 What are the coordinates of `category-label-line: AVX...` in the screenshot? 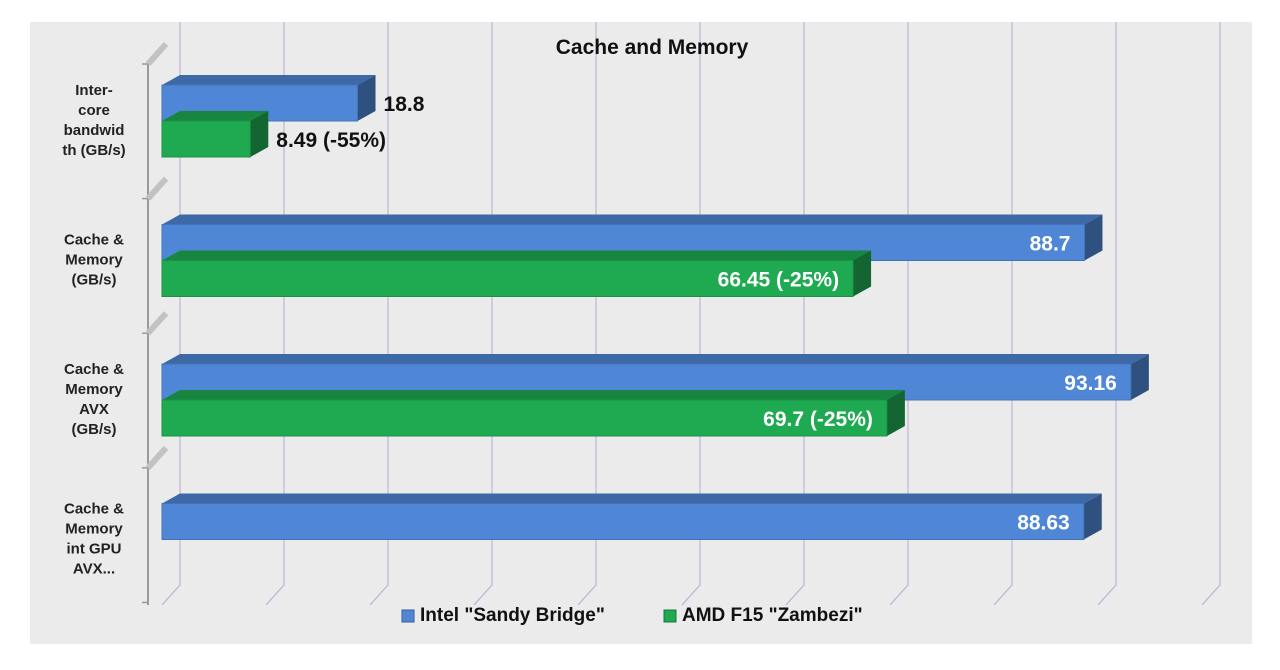 It's located at (94, 568).